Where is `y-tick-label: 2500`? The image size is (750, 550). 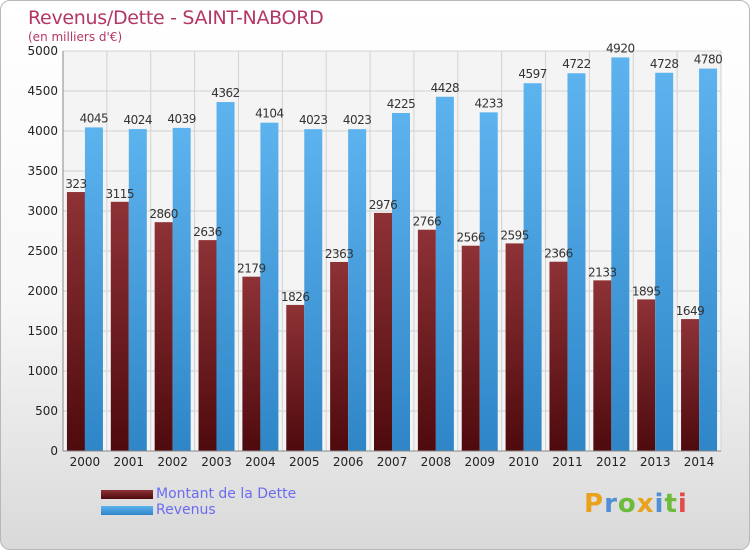 y-tick-label: 2500 is located at coordinates (42, 251).